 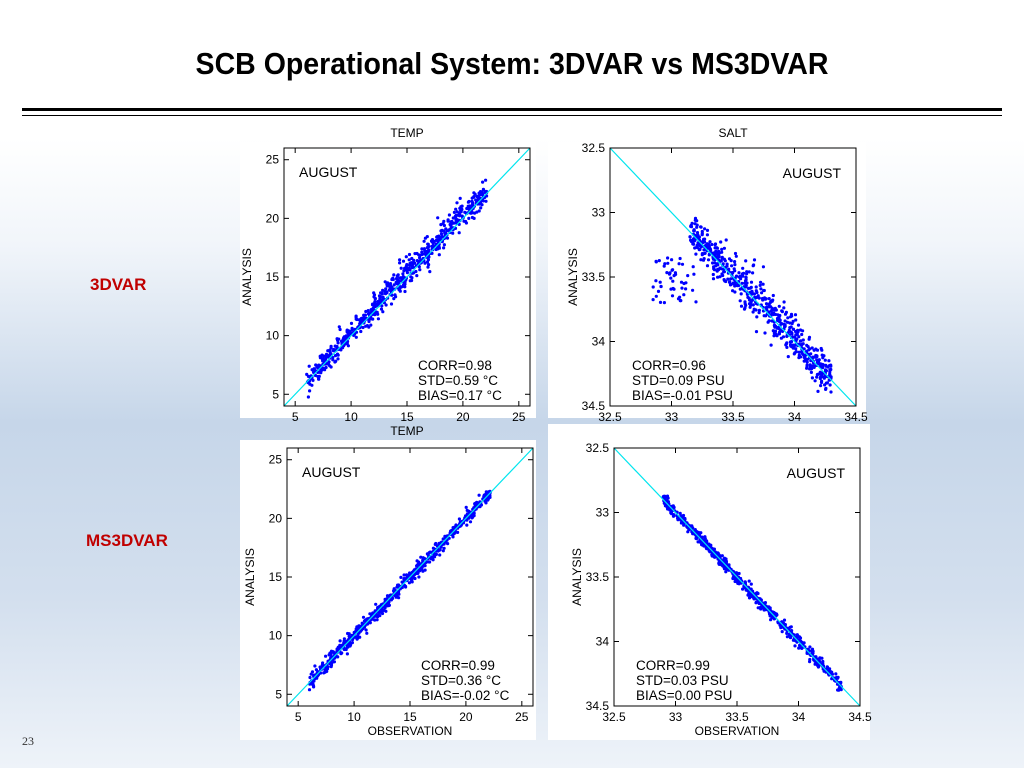 What do you see at coordinates (669, 365) in the screenshot?
I see `stat-line: CORR=0.96` at bounding box center [669, 365].